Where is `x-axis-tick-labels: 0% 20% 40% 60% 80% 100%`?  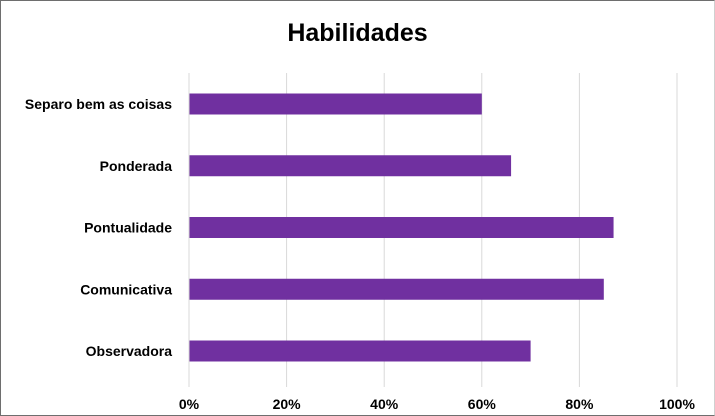
x-axis-tick-labels: 0% 20% 40% 60% 80% 100% is located at coordinates (437, 404).